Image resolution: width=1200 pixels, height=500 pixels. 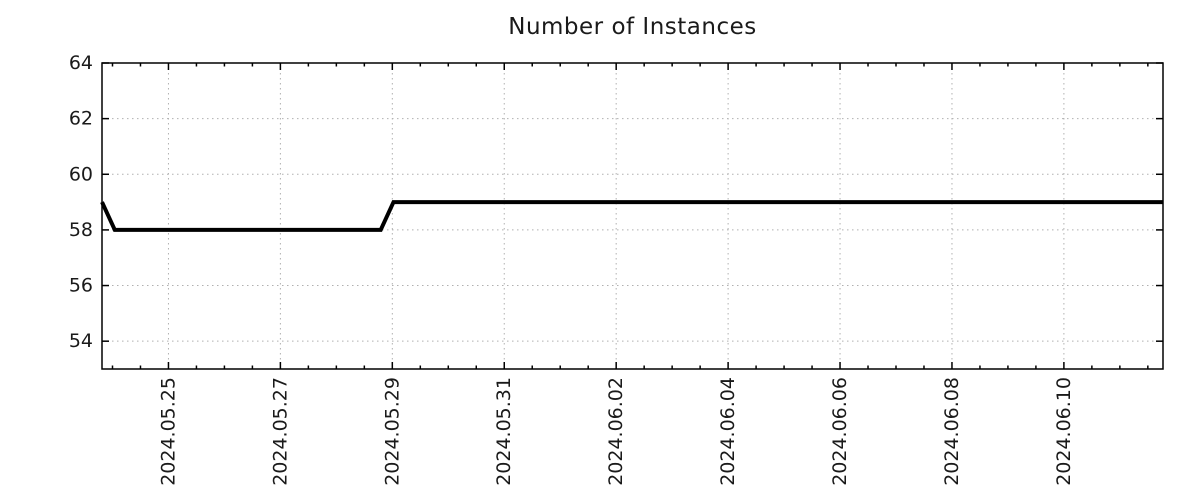 I want to click on x-tick-label: 2024.05.27, so click(x=280, y=431).